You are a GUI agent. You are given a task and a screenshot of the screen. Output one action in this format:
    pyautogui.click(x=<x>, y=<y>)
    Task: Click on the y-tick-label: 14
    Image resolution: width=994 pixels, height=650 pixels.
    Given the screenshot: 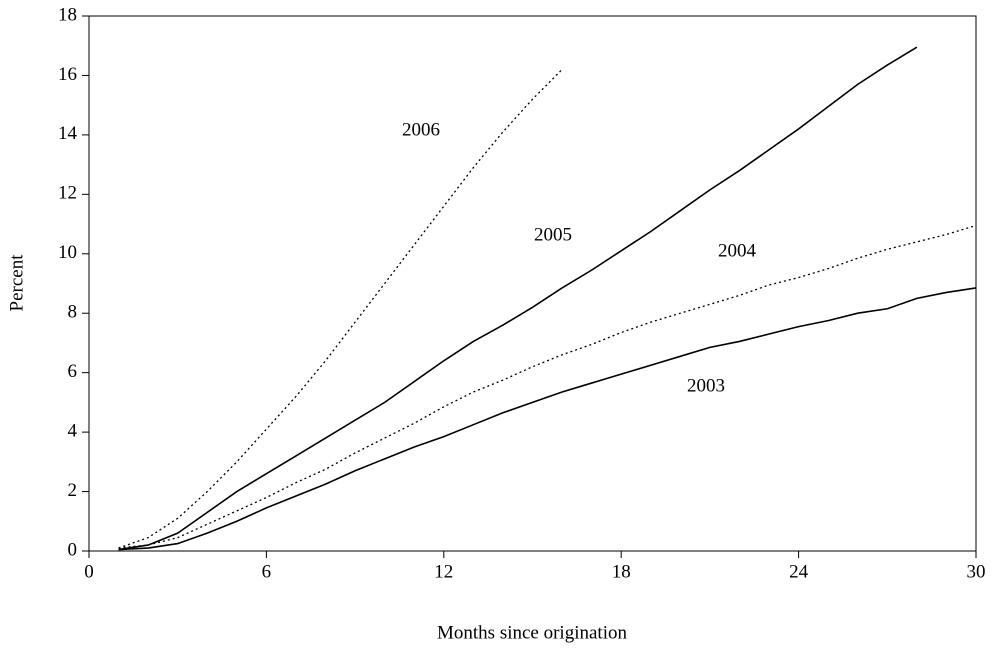 What is the action you would take?
    pyautogui.click(x=68, y=133)
    